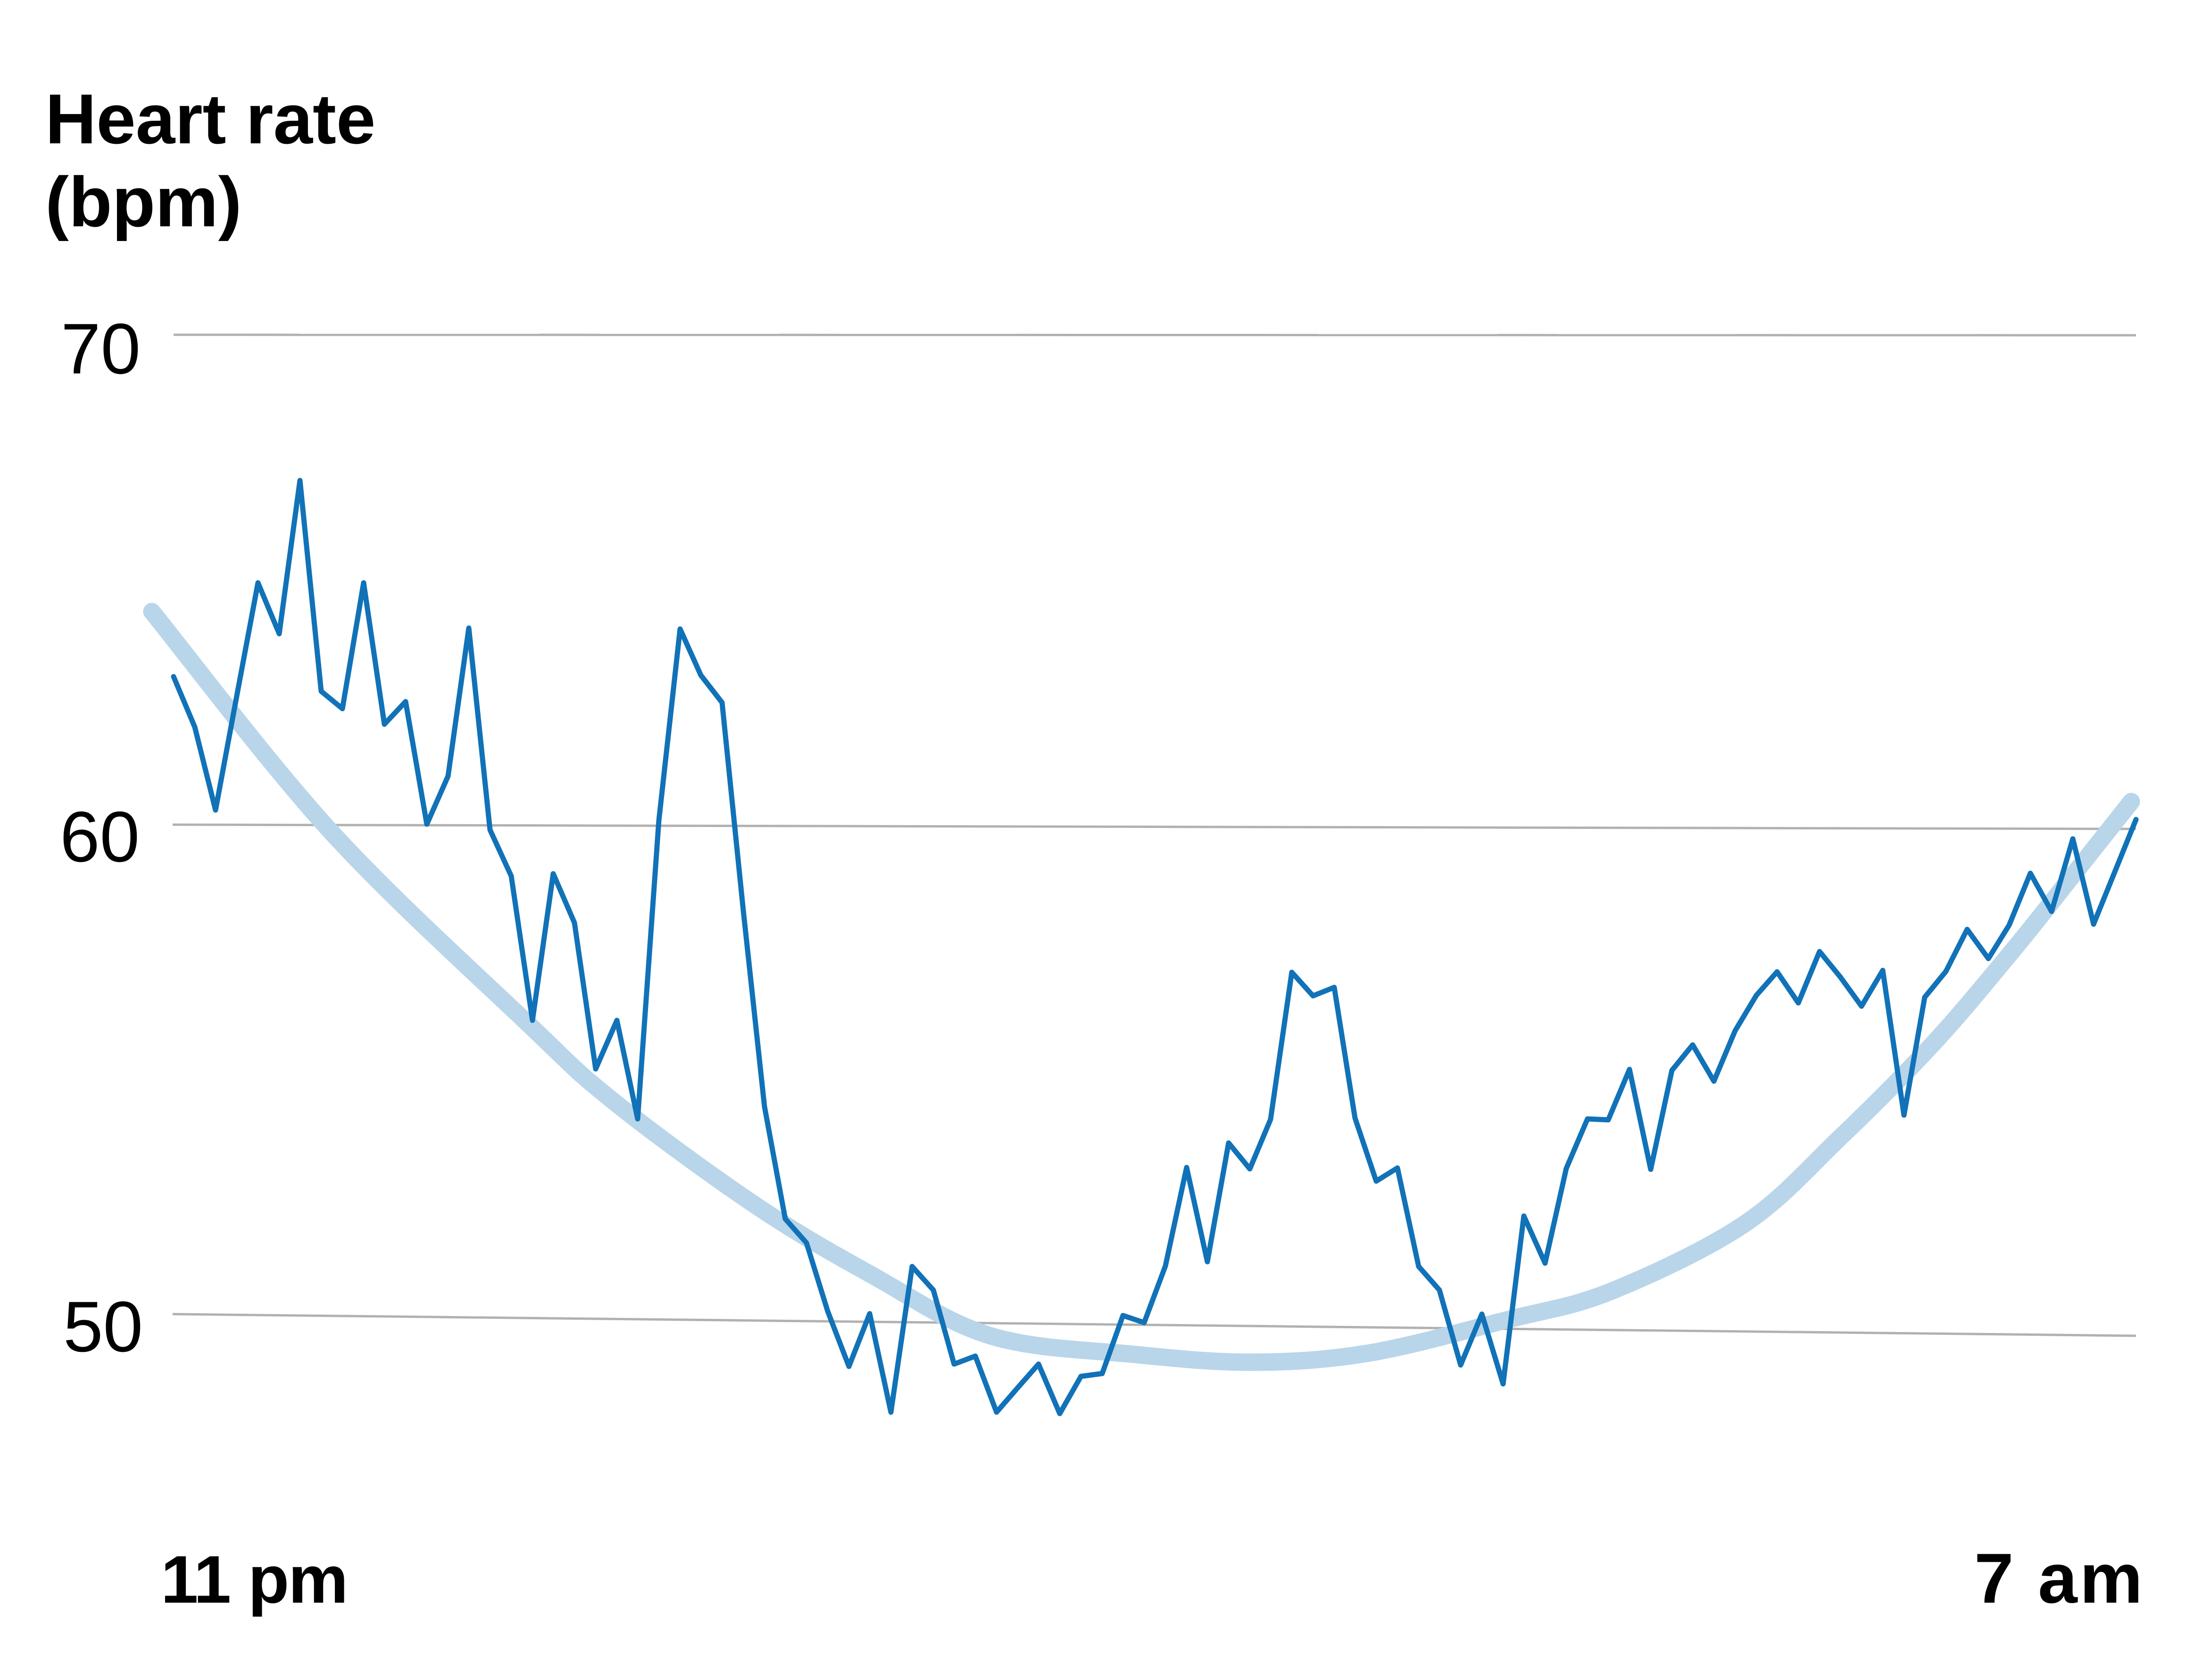 The image size is (2211, 1680). Describe the element at coordinates (2060, 1578) in the screenshot. I see `svg-text: 7 am` at that location.